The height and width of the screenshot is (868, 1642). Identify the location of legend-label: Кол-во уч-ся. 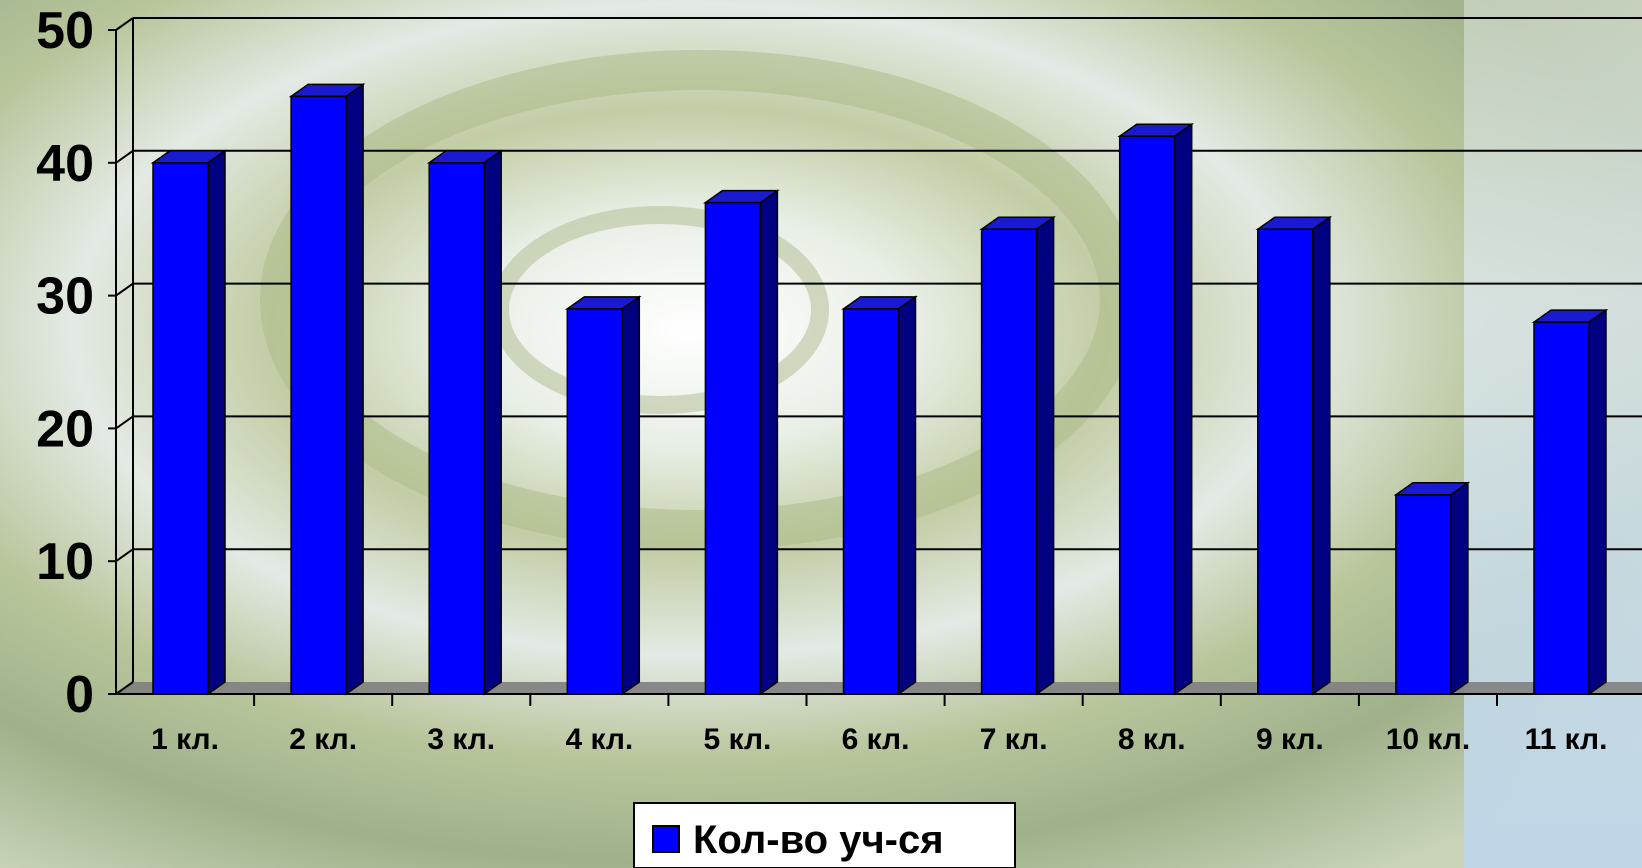
(818, 840).